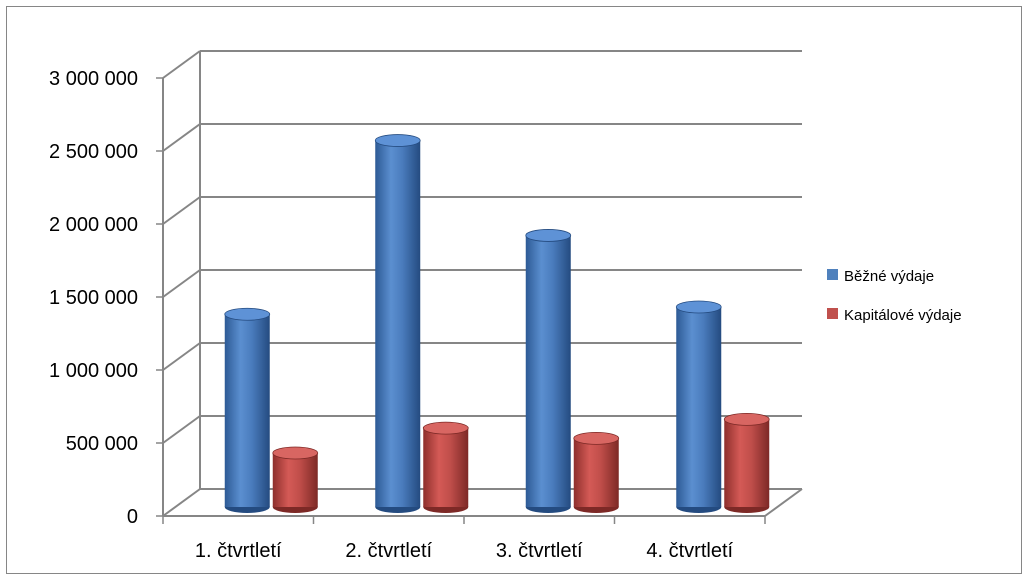  I want to click on x-tick-label: 1. čtvrtletí, so click(238, 551).